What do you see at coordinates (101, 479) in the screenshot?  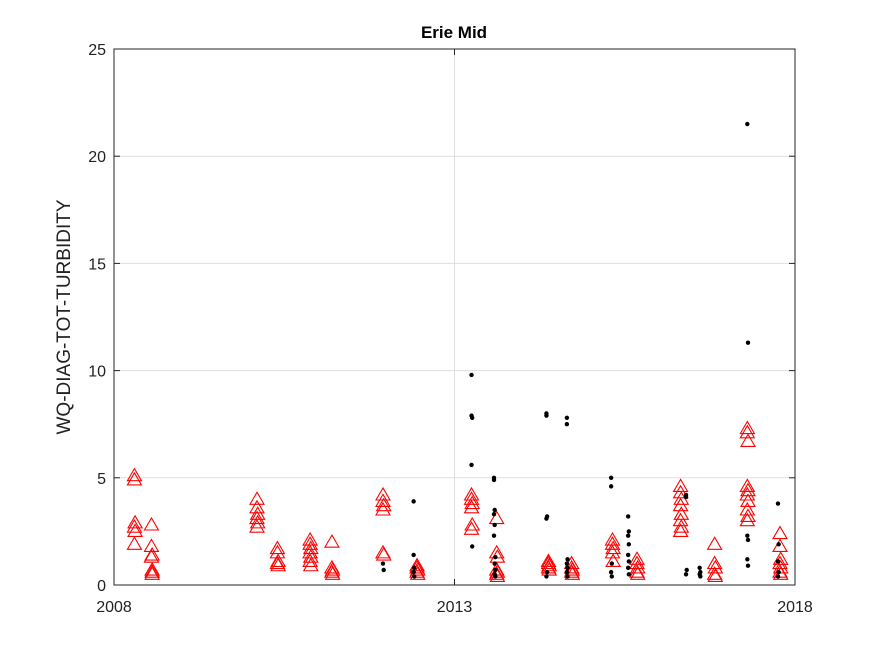 I see `y-tick-label: 5` at bounding box center [101, 479].